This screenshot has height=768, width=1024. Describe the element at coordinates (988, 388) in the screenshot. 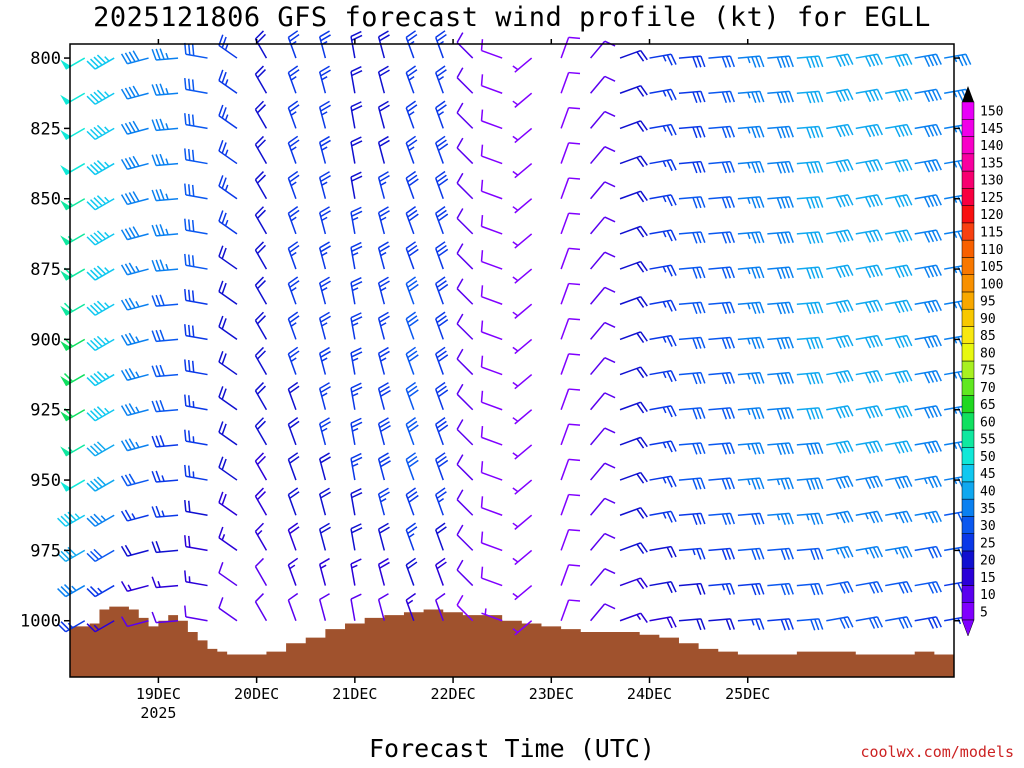

I see `colorbar-label: 70` at that location.